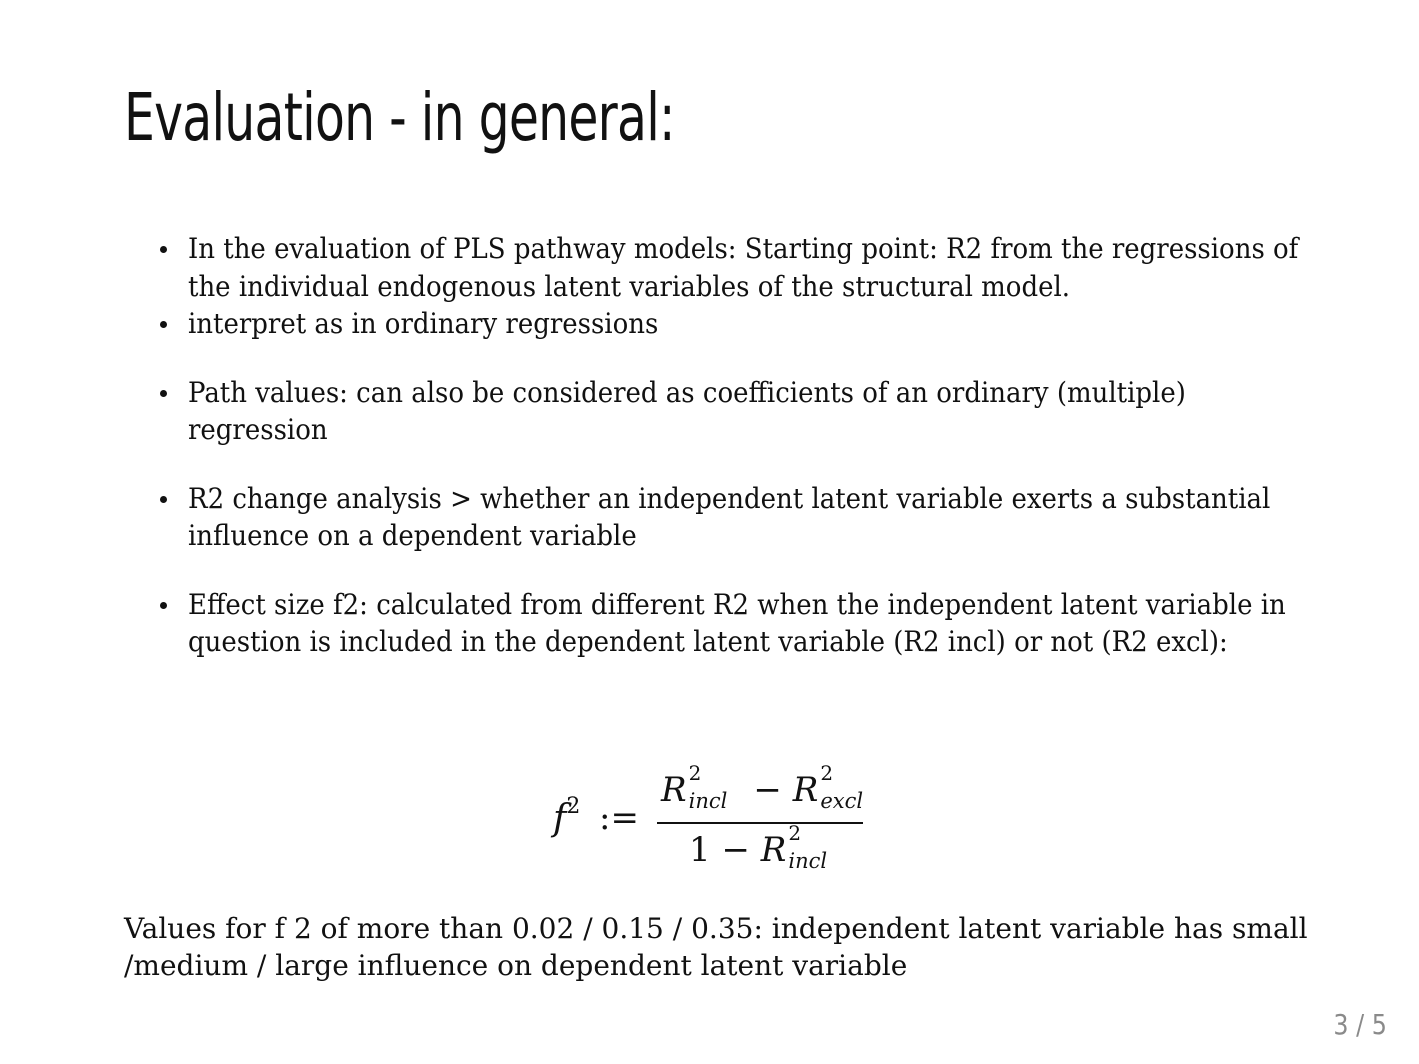  Describe the element at coordinates (846, 787) in the screenshot. I see `subsup: 2 excl` at that location.